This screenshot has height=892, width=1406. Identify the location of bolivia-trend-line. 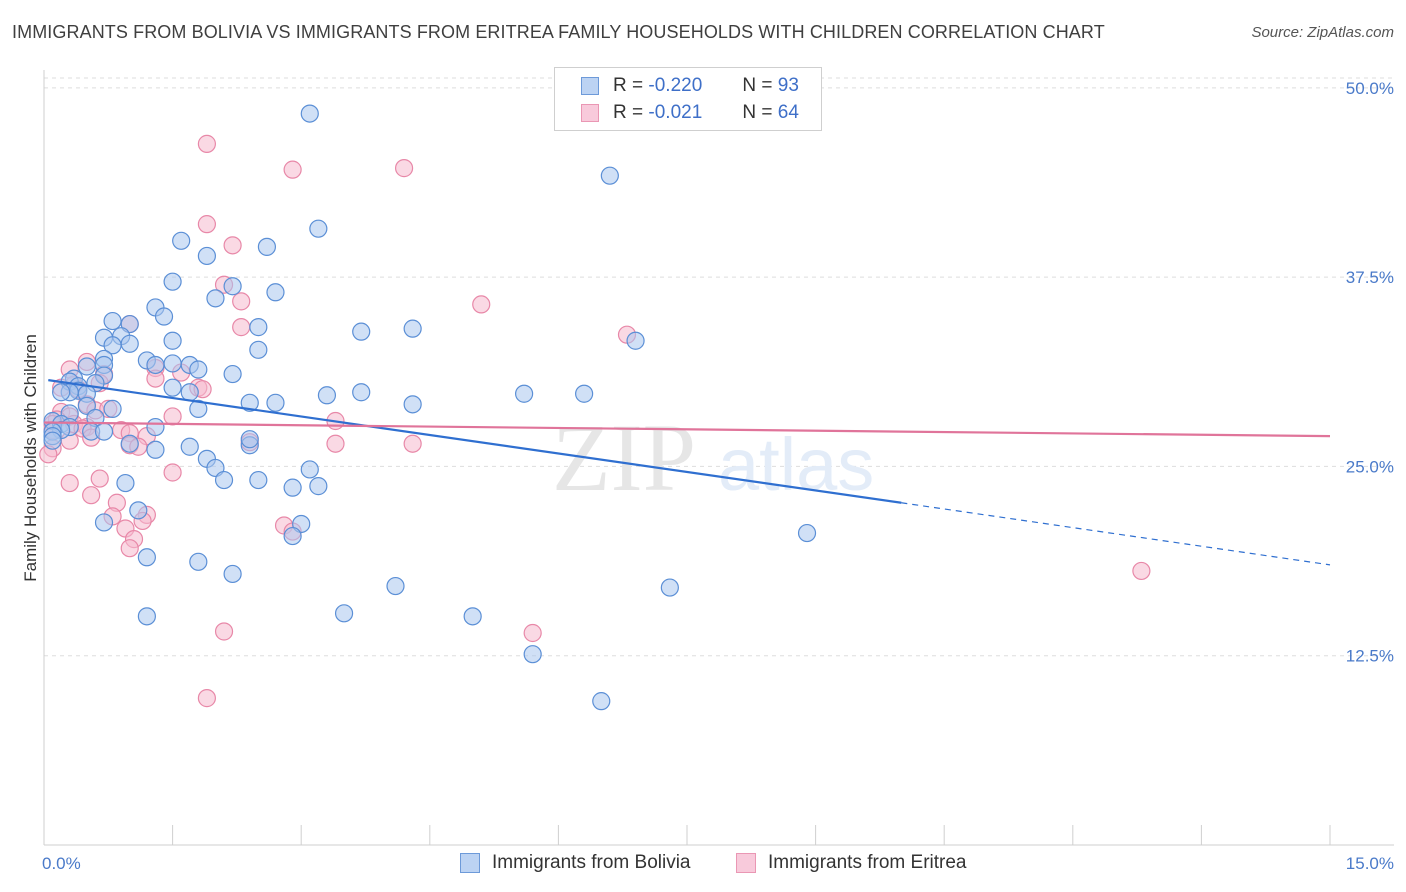
(475, 441).